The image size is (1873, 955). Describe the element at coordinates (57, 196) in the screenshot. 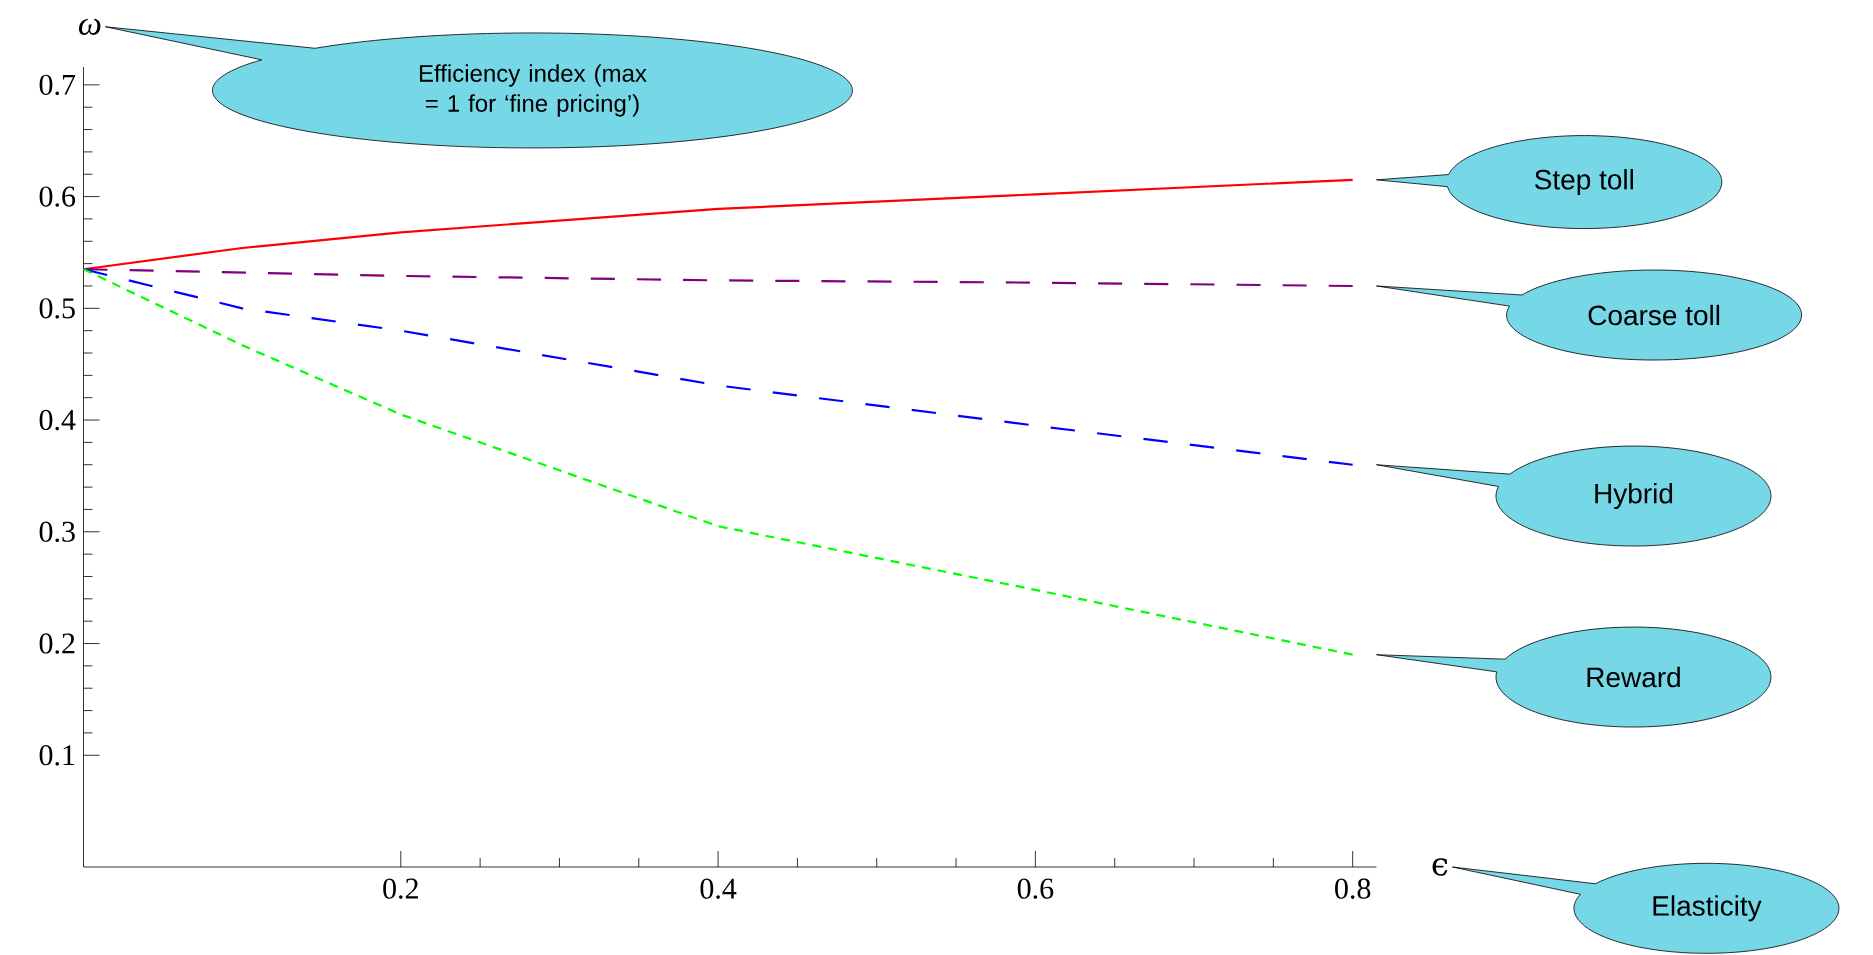

I see `y-tick-label: 0.6` at that location.